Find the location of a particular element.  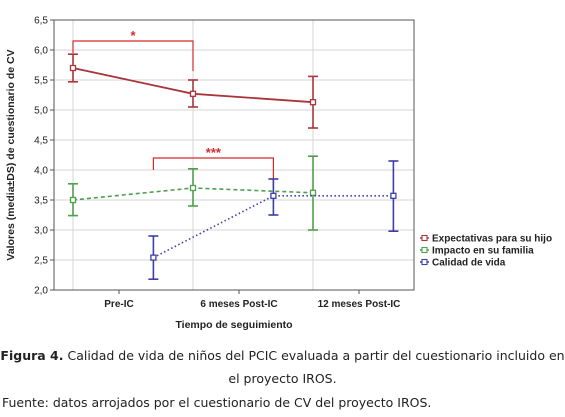

significance-label: *** is located at coordinates (214, 152).